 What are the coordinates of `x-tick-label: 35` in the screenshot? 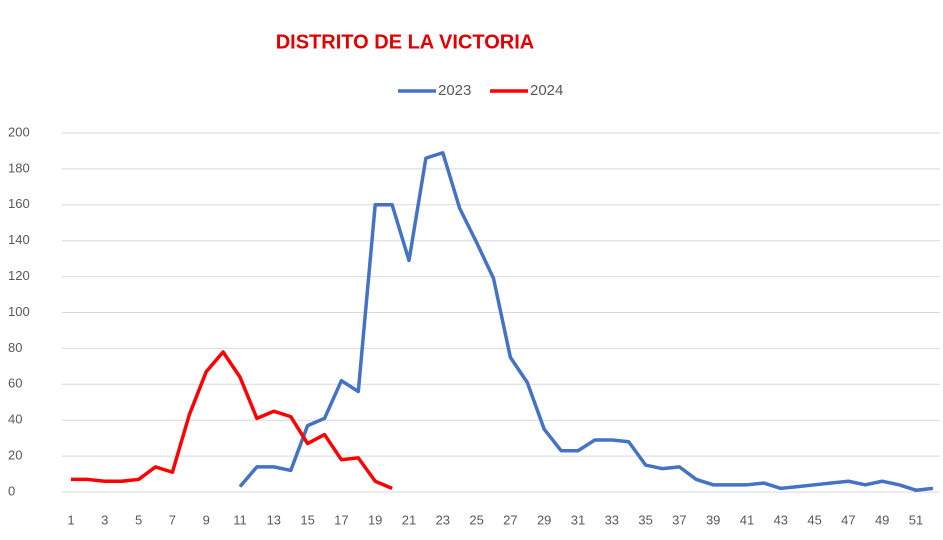 It's located at (645, 519).